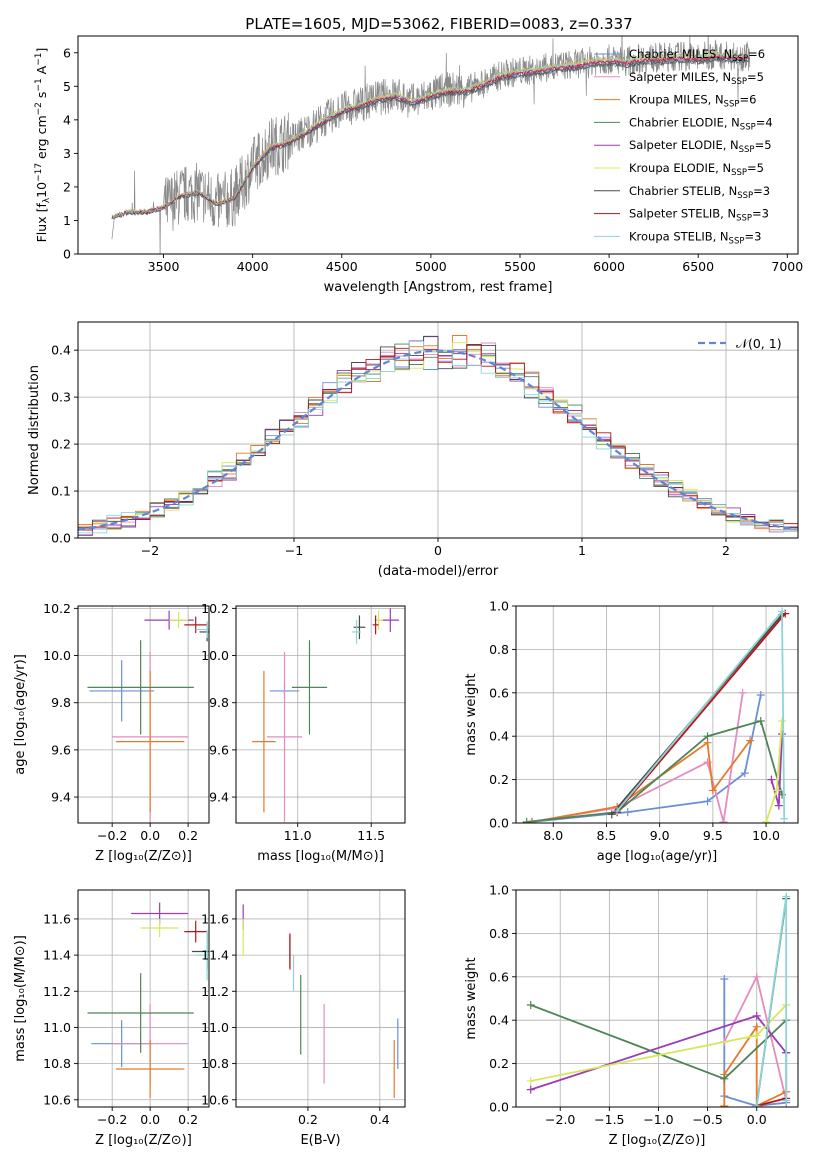 The height and width of the screenshot is (1170, 819). Describe the element at coordinates (438, 287) in the screenshot. I see `x-axis-label: wavelength [Angstrom, rest frame]` at that location.